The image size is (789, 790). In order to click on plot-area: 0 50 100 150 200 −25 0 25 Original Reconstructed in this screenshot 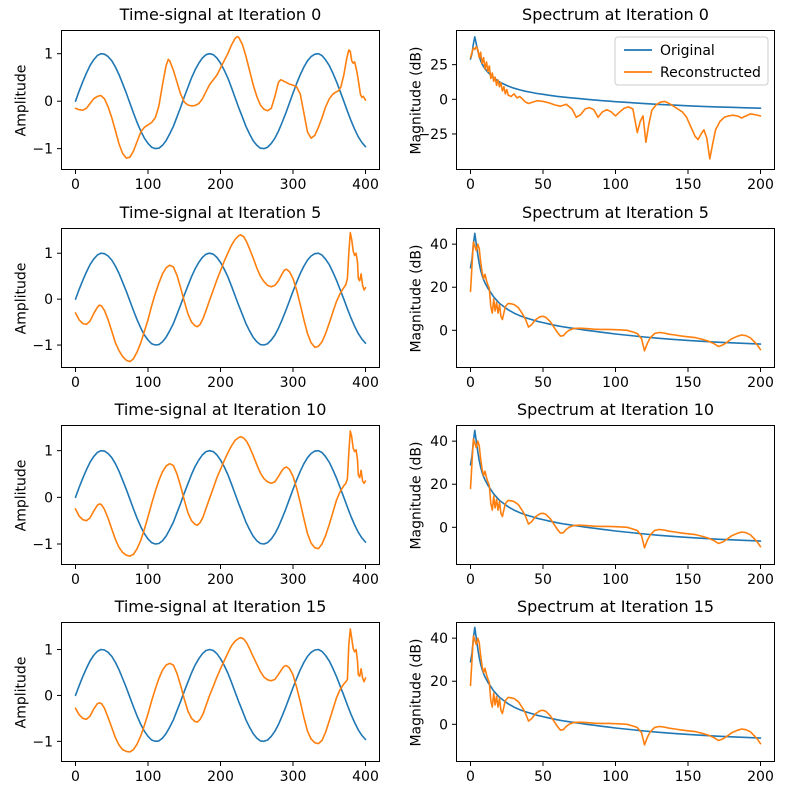, I will do `click(596, 111)`.